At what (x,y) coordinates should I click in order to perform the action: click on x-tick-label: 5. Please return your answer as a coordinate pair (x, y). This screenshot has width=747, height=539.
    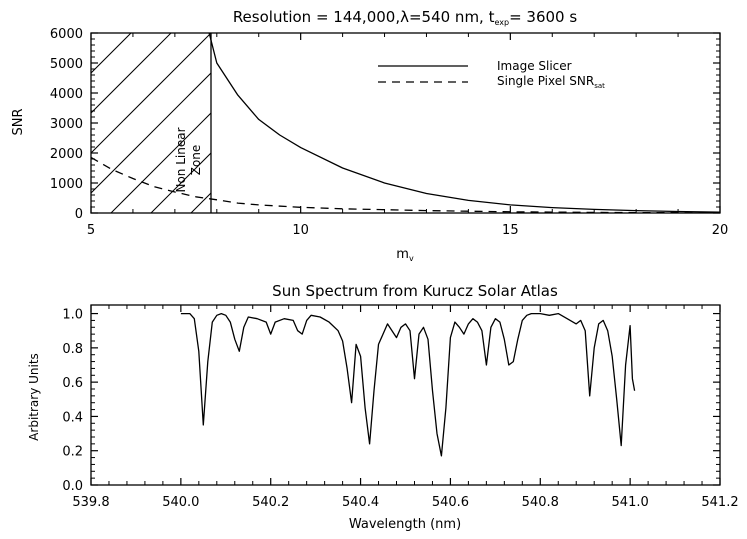
    Looking at the image, I should click on (91, 230).